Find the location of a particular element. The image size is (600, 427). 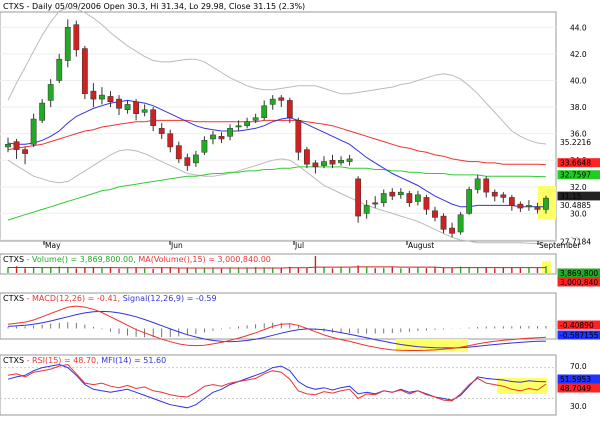

rsi-badge-1-bg is located at coordinates (578, 388).